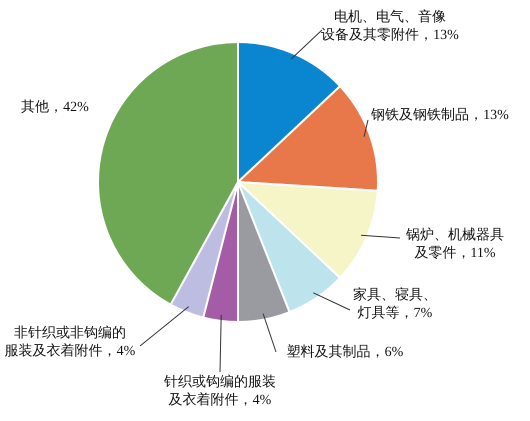 The width and height of the screenshot is (530, 421). What do you see at coordinates (395, 304) in the screenshot?
I see `slice-label: 家具、寝具、灯具等，7%` at bounding box center [395, 304].